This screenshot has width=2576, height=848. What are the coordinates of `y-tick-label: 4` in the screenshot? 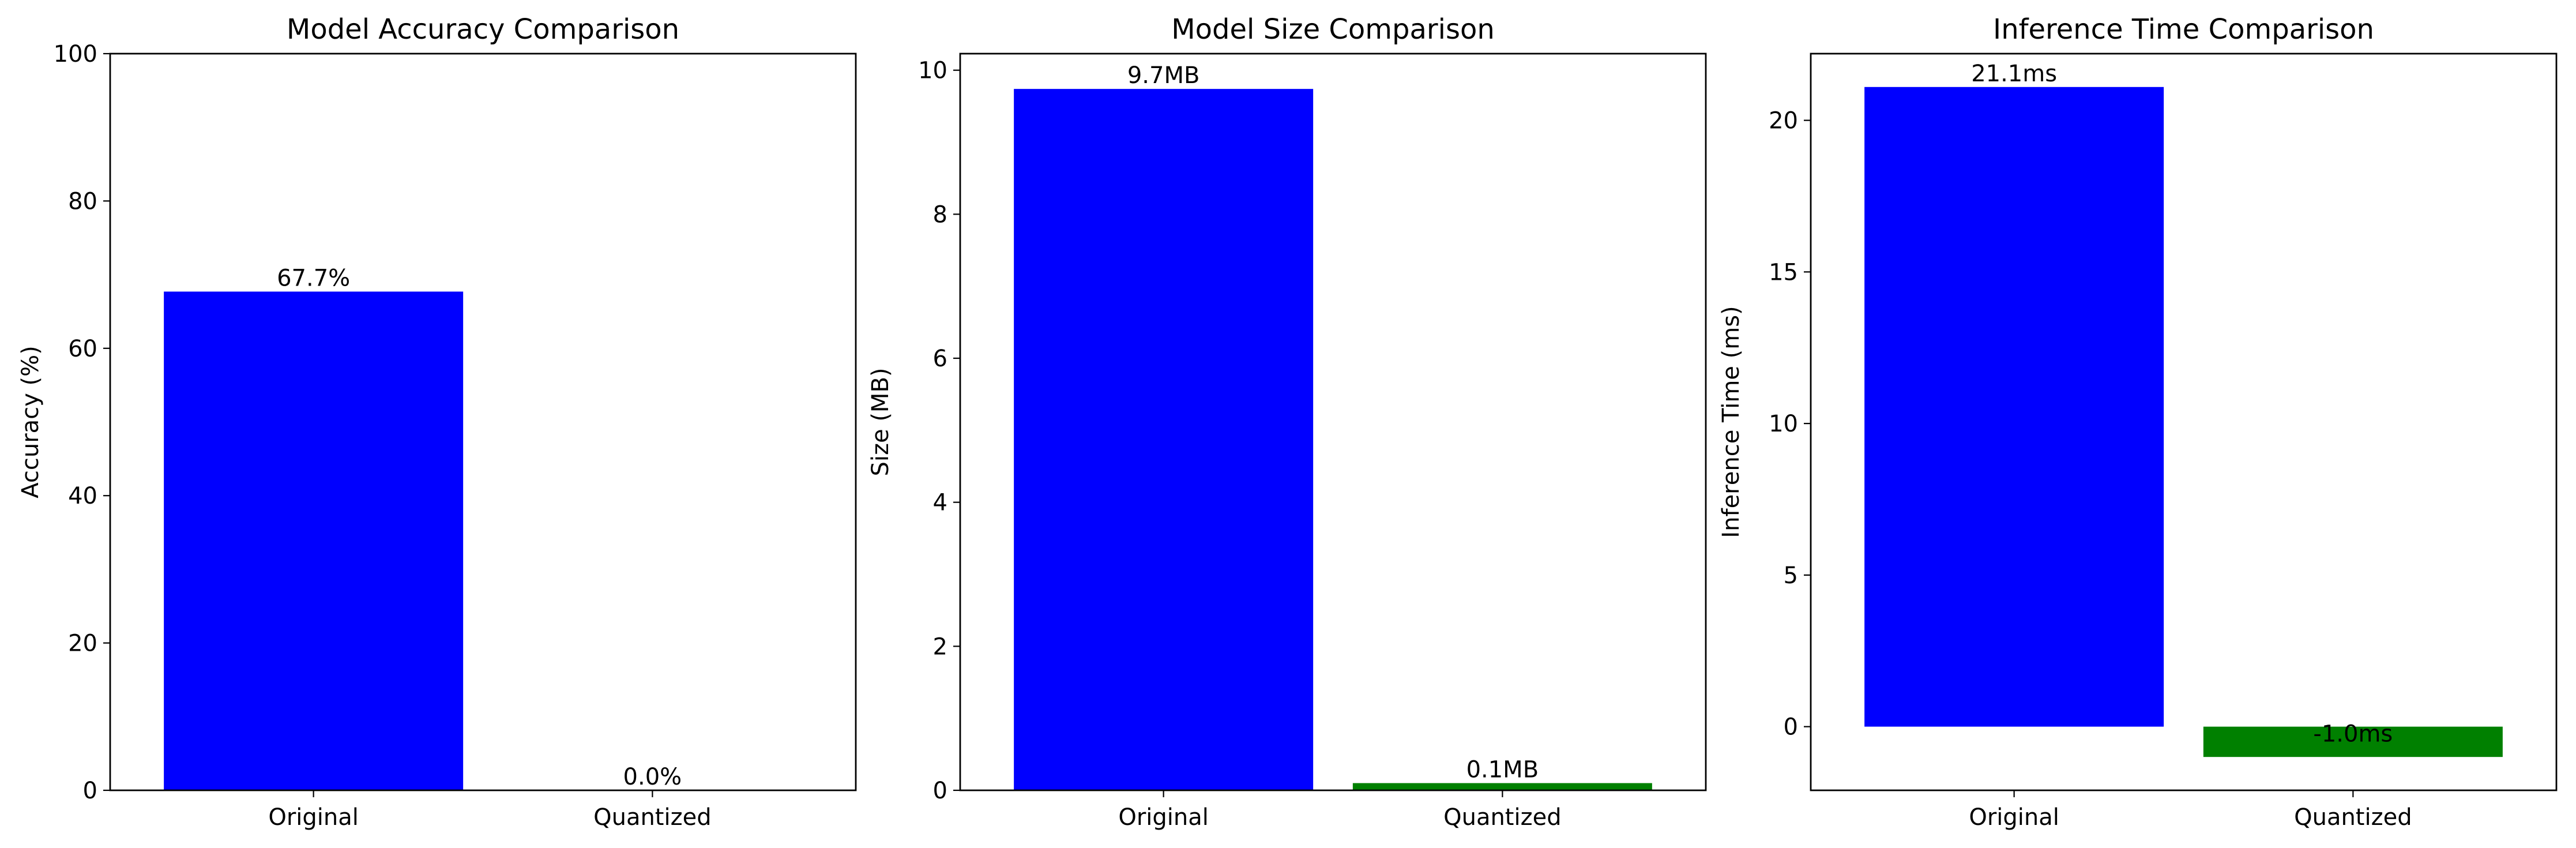 It's located at (940, 503).